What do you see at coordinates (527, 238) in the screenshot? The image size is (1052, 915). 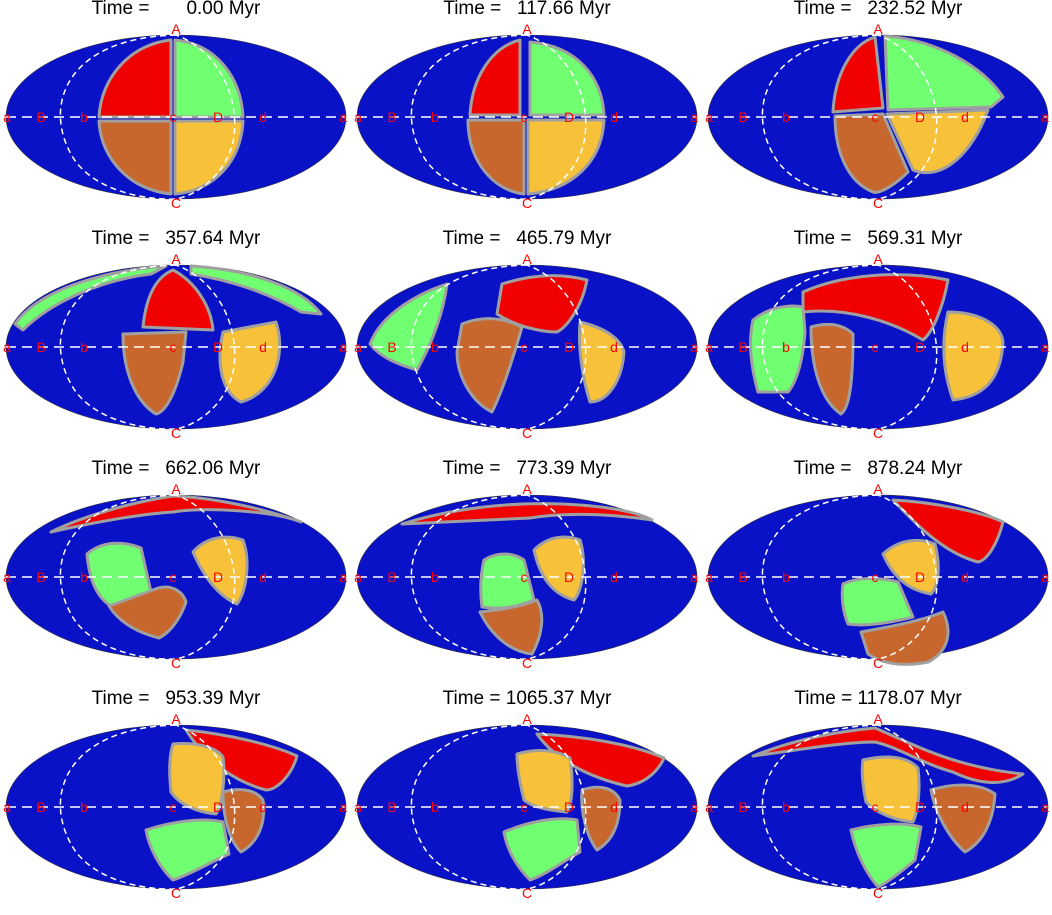 I see `panel-time-label: Time = 465.79 Myr` at bounding box center [527, 238].